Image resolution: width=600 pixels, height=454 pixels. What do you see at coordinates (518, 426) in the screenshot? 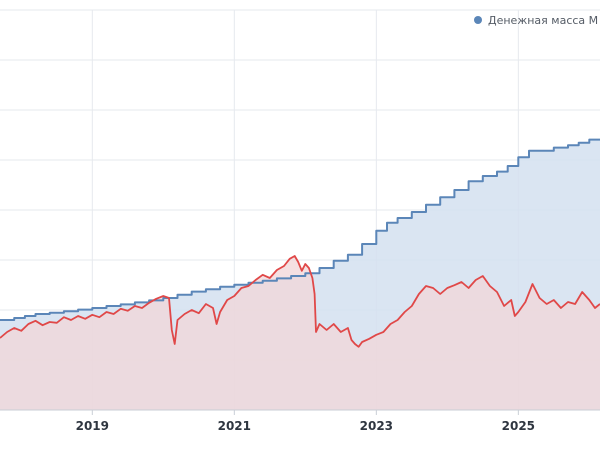
I see `x-tick-label-2025: 2025` at bounding box center [518, 426].